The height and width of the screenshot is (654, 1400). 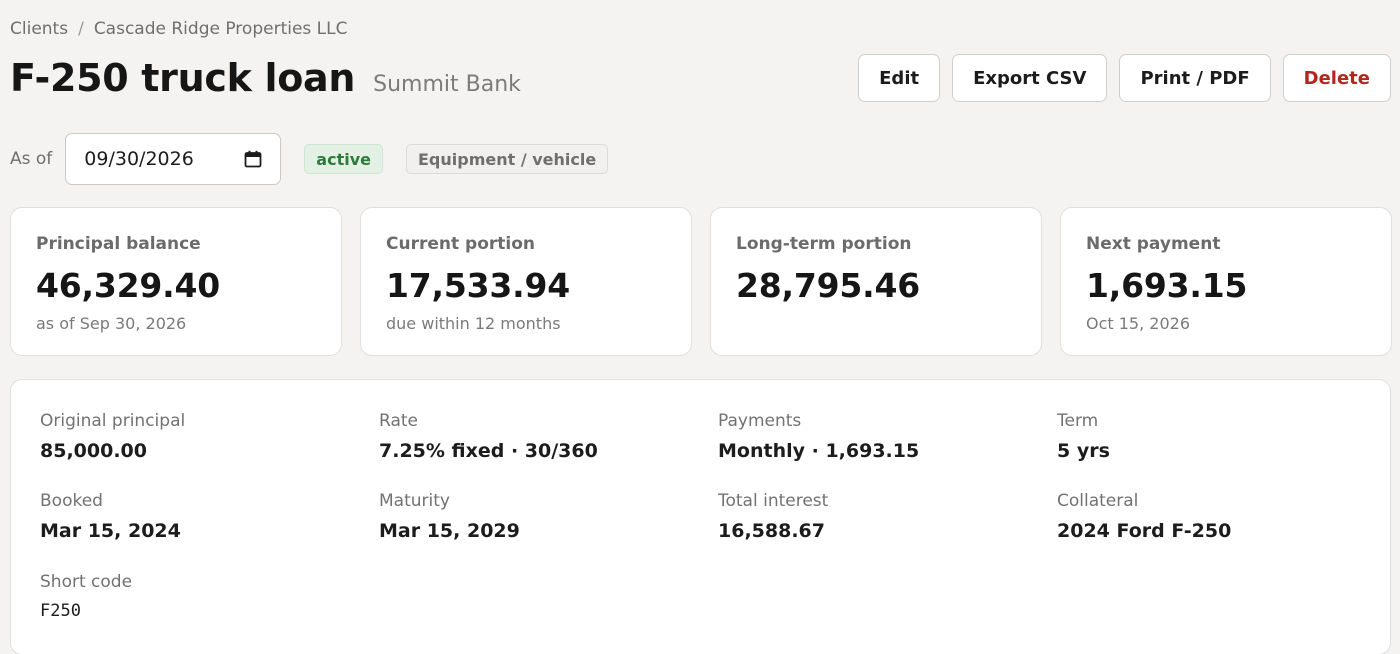 What do you see at coordinates (1195, 78) in the screenshot?
I see `print-pdf-button: Print / PDF` at bounding box center [1195, 78].